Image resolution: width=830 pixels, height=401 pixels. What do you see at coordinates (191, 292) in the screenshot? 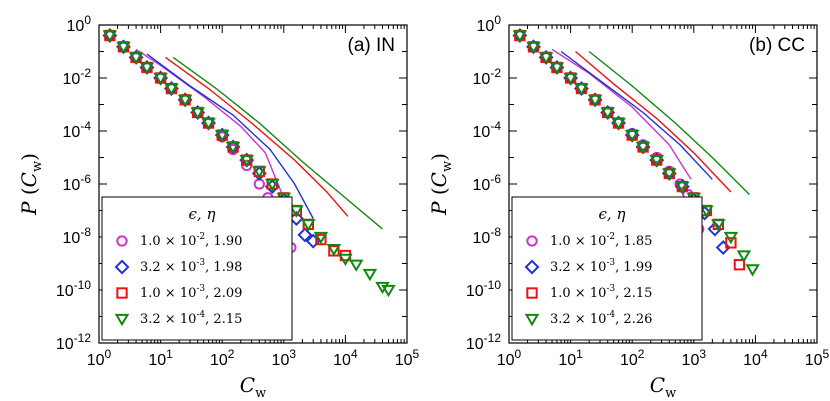
I see `legend-label: 1.0 × 10-3, 2.09` at bounding box center [191, 292].